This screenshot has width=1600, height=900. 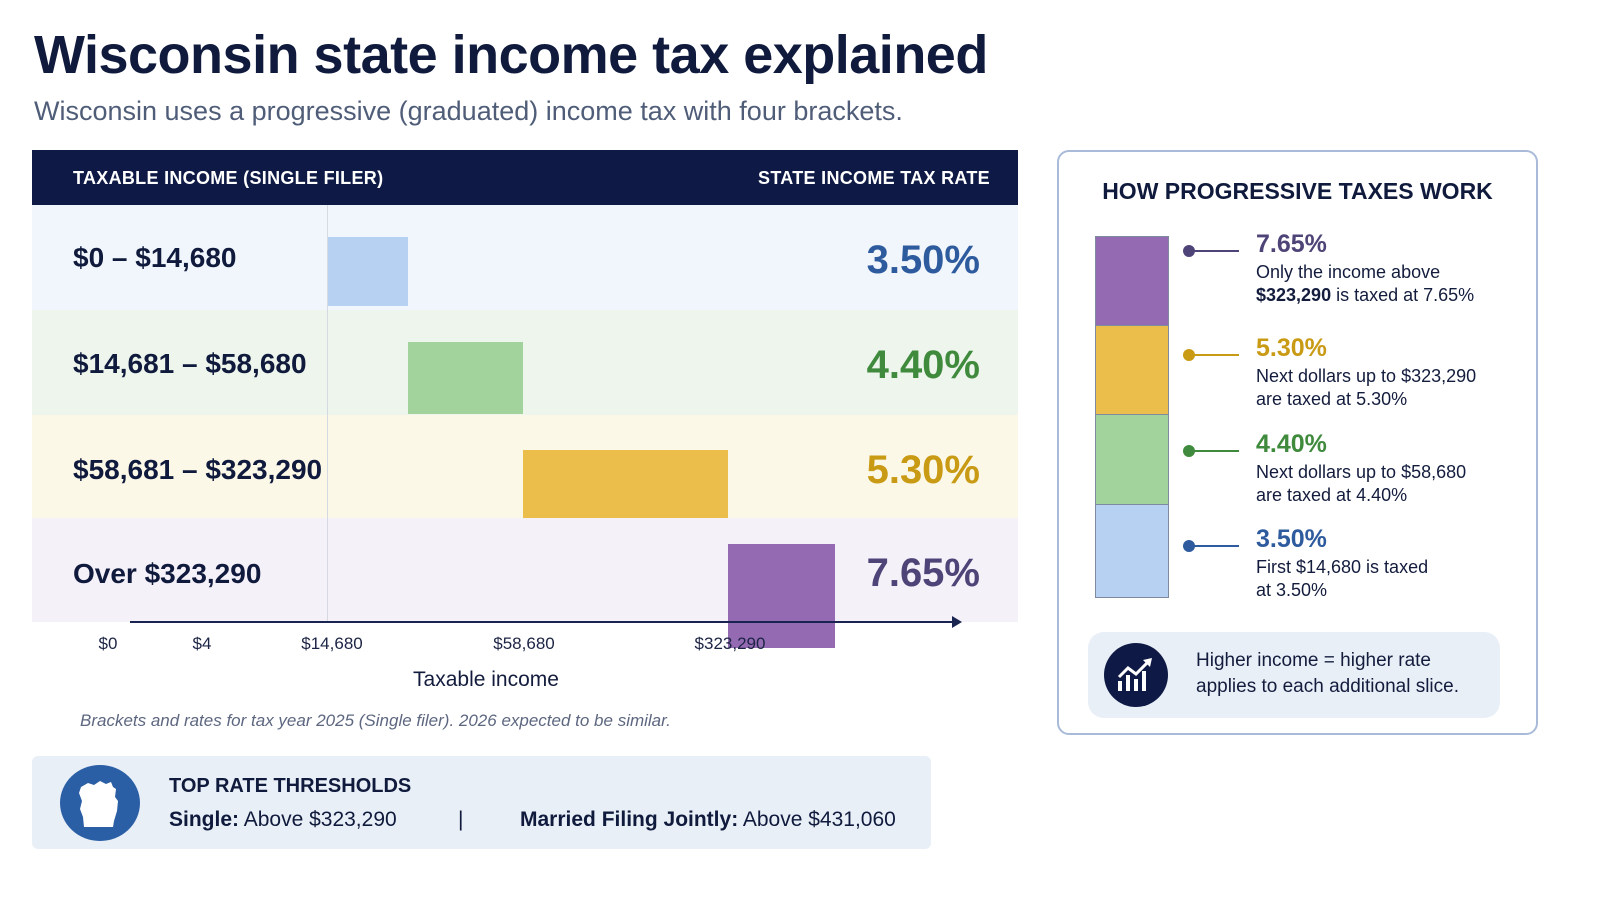 What do you see at coordinates (525, 257) in the screenshot?
I see `bracket-row: $0 – $14,680 3.50%` at bounding box center [525, 257].